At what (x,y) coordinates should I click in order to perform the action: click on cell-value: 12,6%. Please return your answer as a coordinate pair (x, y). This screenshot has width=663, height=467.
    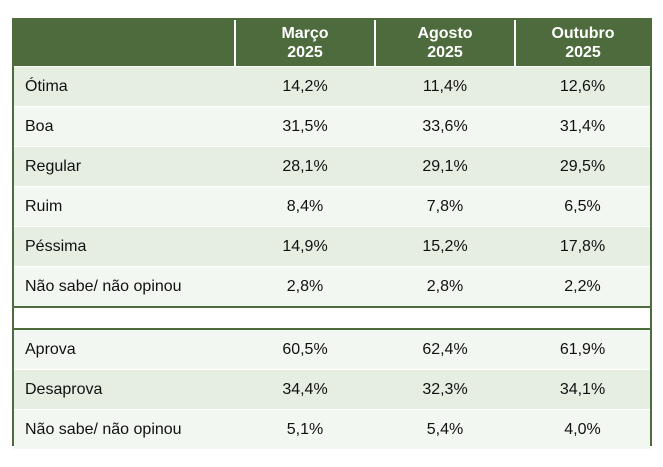
    Looking at the image, I should click on (582, 86).